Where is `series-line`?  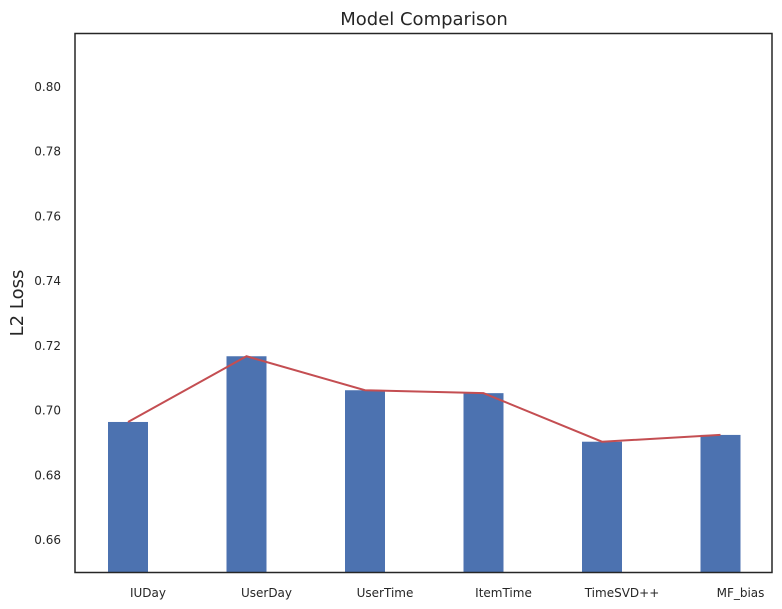 series-line is located at coordinates (424, 399).